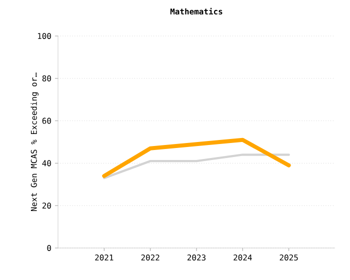  What do you see at coordinates (196, 158) in the screenshot?
I see `line-series` at bounding box center [196, 158].